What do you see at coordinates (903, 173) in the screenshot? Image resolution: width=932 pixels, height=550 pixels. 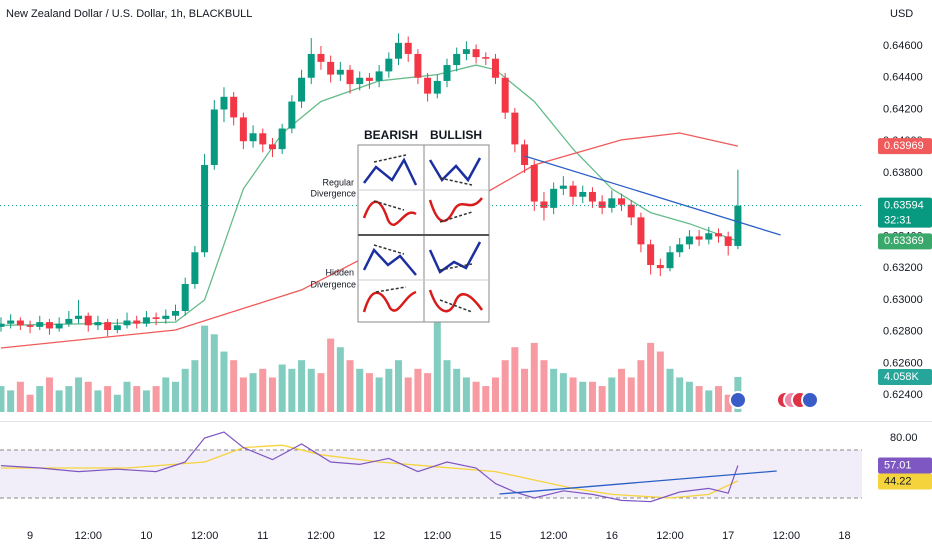 I see `y-tick-label: 0.63800` at bounding box center [903, 173].